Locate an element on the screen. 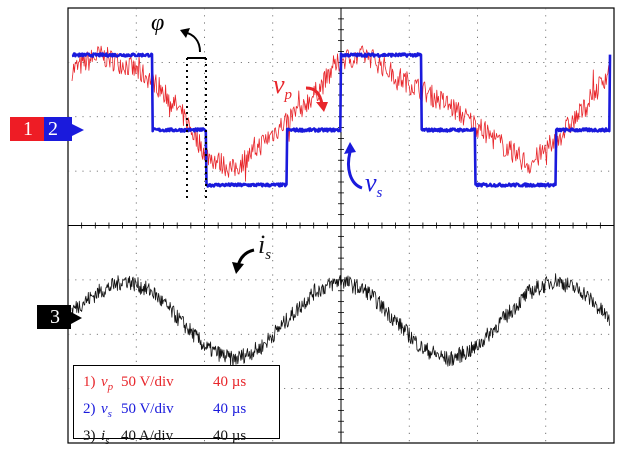  channel-1-marker: 1 is located at coordinates (27, 129).